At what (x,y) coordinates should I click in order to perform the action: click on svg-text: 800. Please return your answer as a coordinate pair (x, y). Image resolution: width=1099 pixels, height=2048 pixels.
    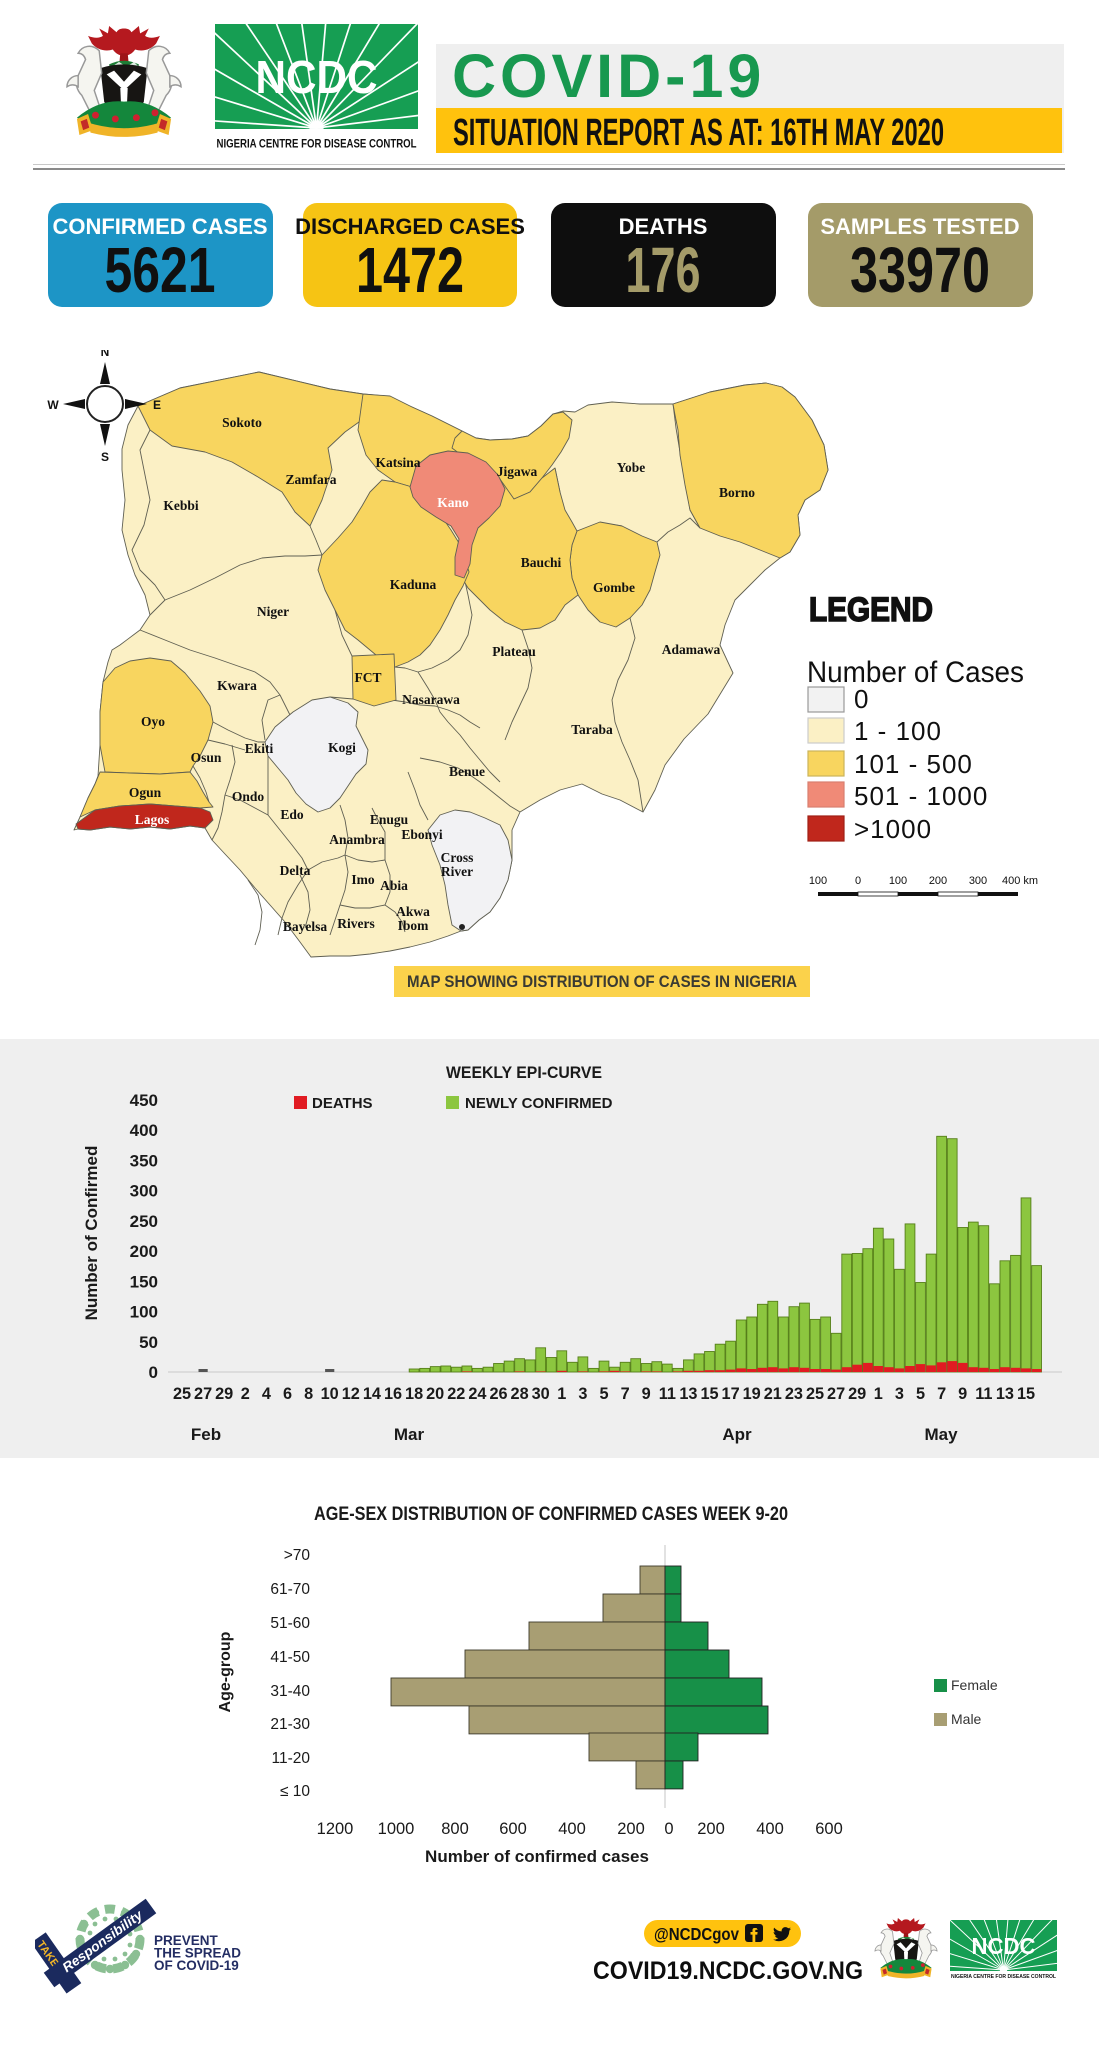
    Looking at the image, I should click on (455, 1829).